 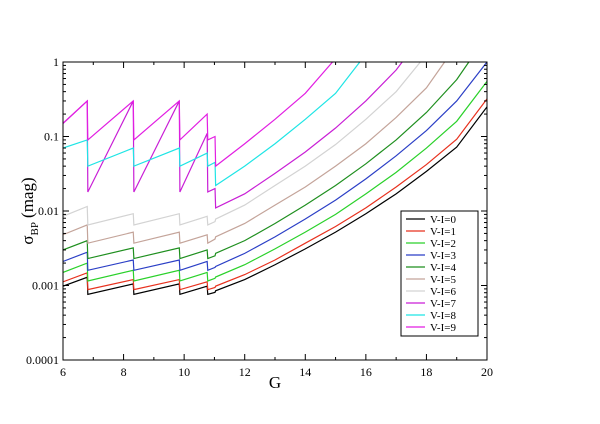 What do you see at coordinates (366, 372) in the screenshot?
I see `x-tick-label: 16` at bounding box center [366, 372].